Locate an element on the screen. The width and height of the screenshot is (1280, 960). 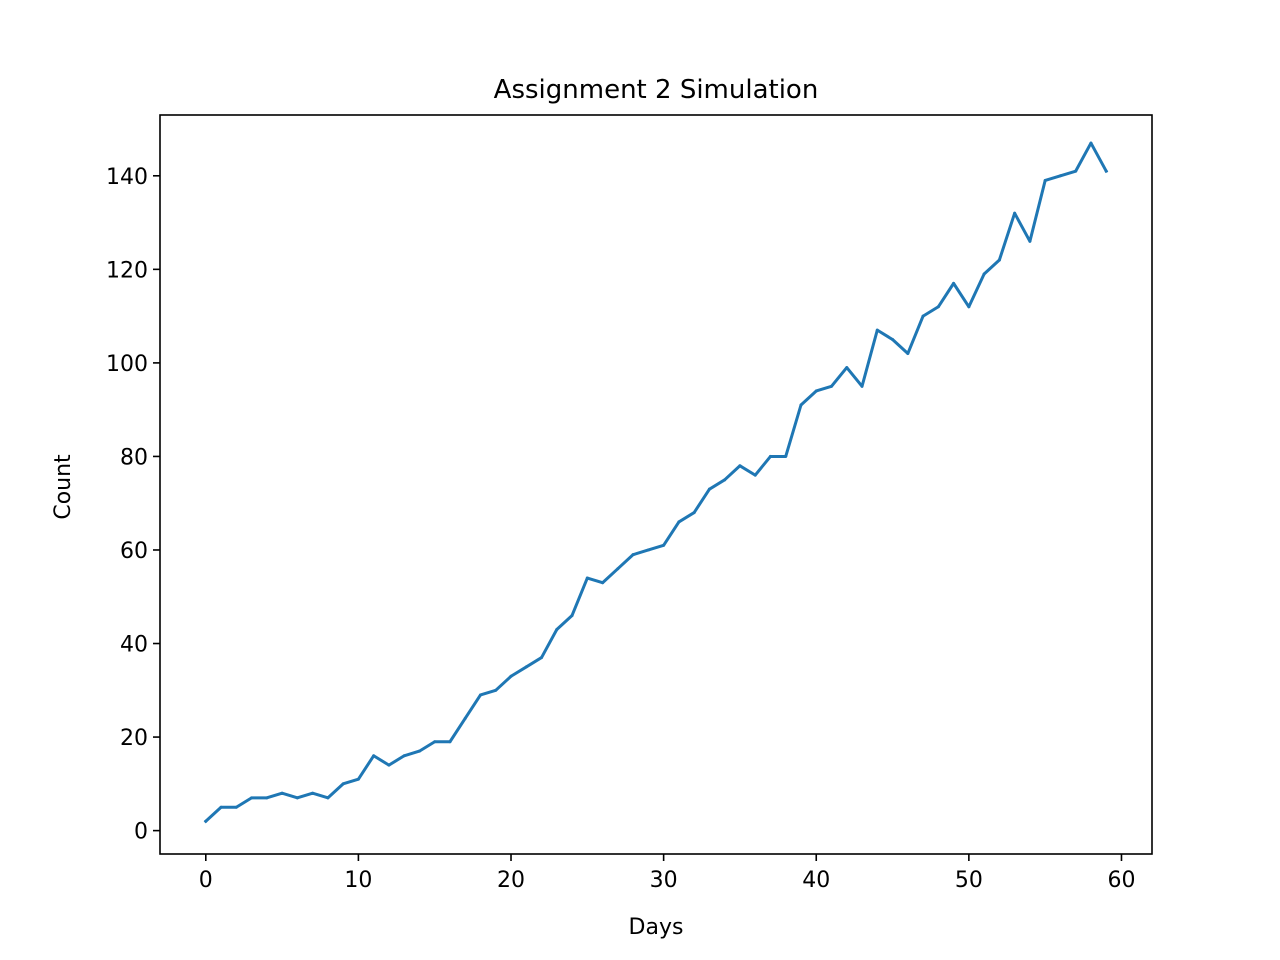
x-axis-label: Days is located at coordinates (656, 927).